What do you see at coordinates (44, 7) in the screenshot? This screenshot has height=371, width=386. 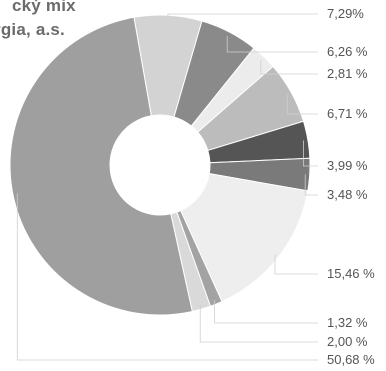 I see `chart-title-line-1: cký mix` at bounding box center [44, 7].